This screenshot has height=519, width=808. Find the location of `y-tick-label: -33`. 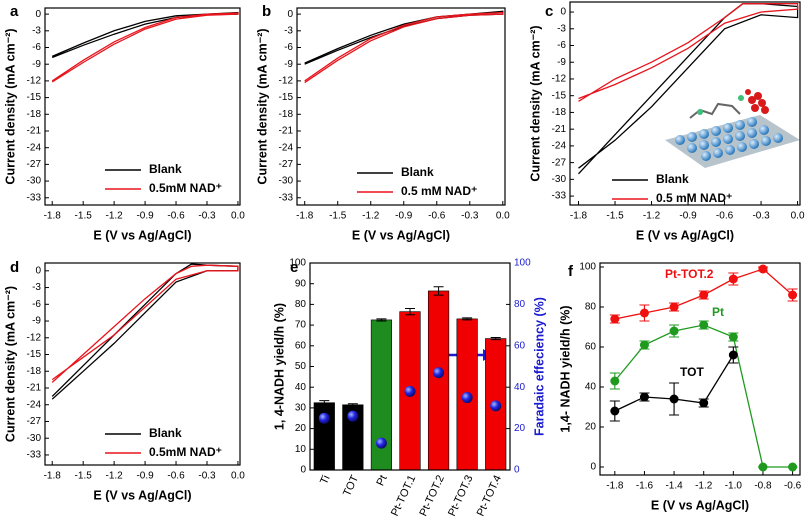

y-tick-label: -33 is located at coordinates (286, 197).